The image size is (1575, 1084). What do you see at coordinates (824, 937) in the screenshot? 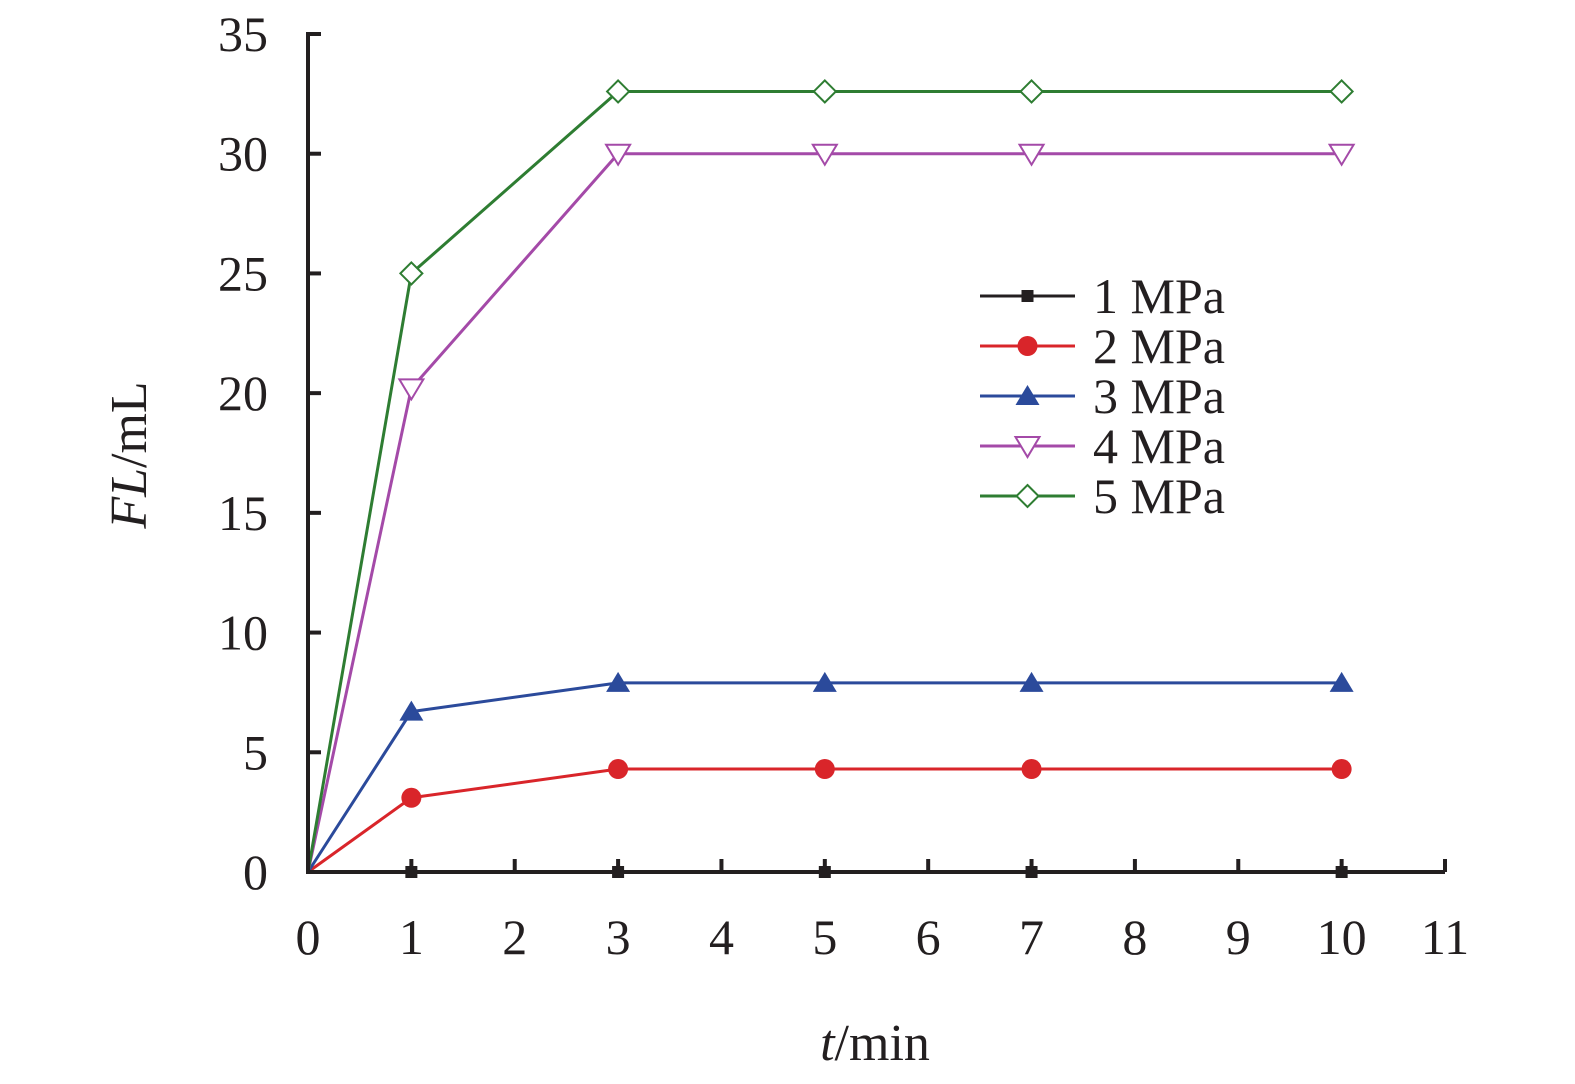
I see `x-tick-label: 5` at bounding box center [824, 937].